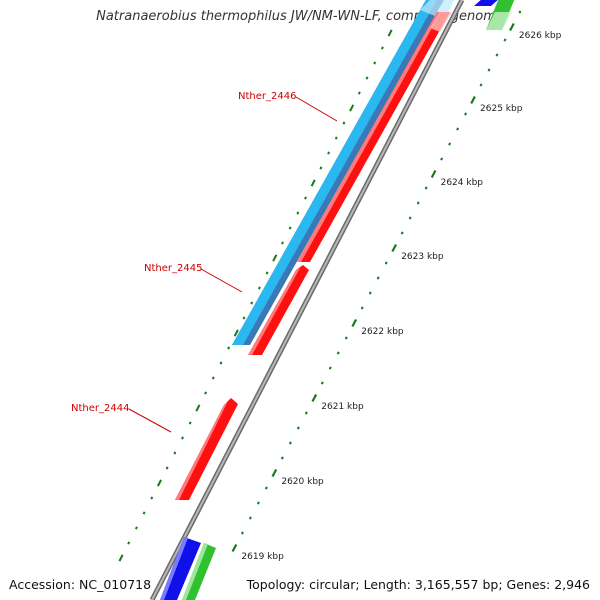 The height and width of the screenshot is (600, 600). What do you see at coordinates (201, 450) in the screenshot?
I see `gene-nther-2444-shade` at bounding box center [201, 450].